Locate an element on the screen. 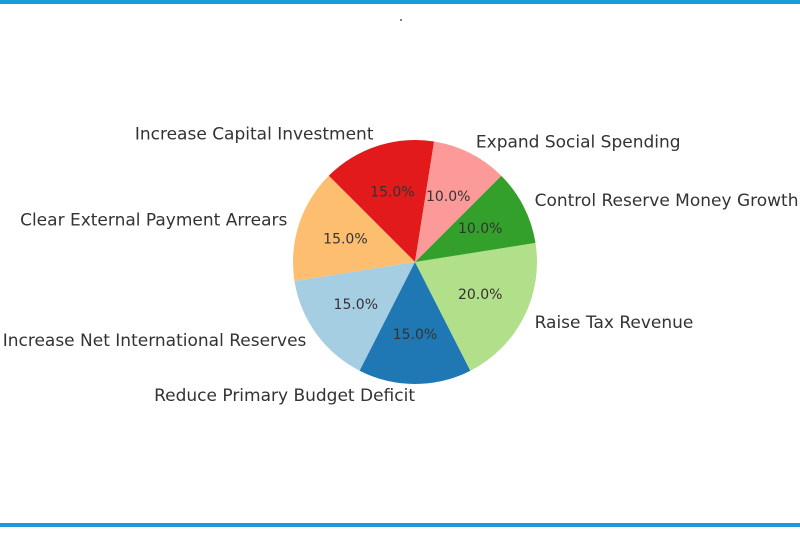 Image resolution: width=800 pixels, height=533 pixels. slice-category-label: Increase Capital Investment is located at coordinates (254, 134).